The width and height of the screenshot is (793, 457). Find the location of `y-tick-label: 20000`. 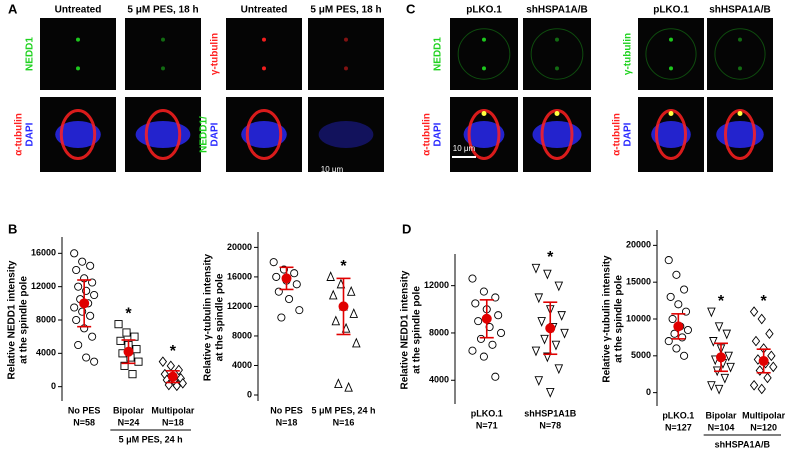

y-tick-label: 20000 is located at coordinates (239, 247).